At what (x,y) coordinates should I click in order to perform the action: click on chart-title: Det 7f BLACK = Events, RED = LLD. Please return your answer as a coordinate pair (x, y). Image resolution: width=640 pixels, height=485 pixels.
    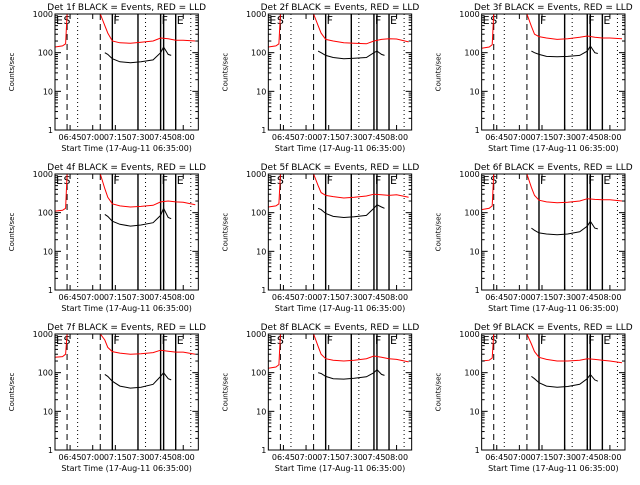
    Looking at the image, I should click on (126, 328).